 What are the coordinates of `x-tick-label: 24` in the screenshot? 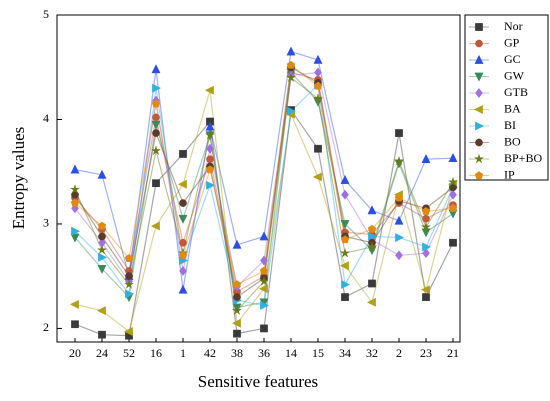 It's located at (102, 353).